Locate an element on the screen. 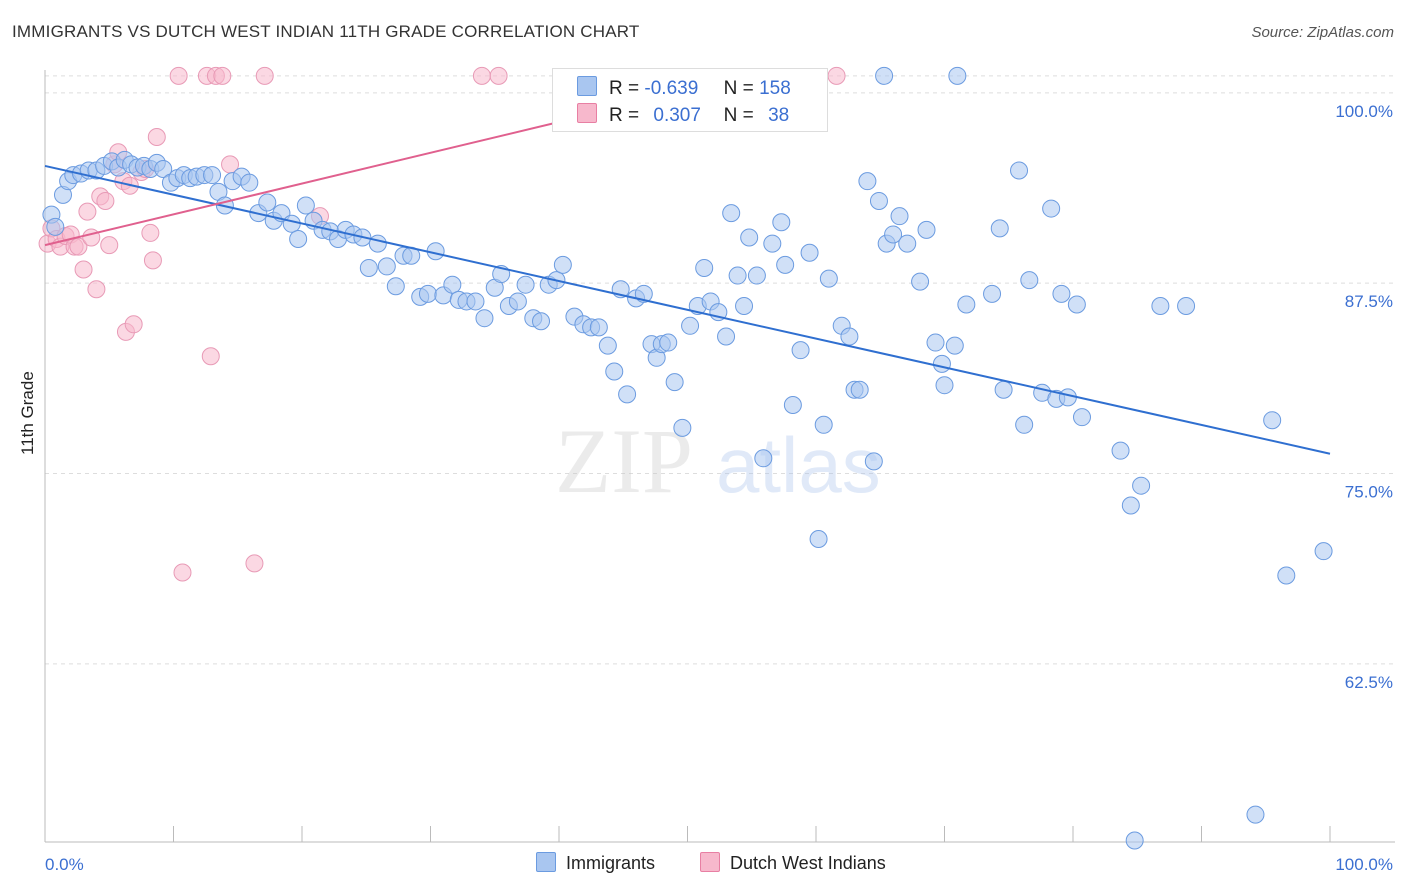 The width and height of the screenshot is (1406, 892). stats-legend: R = -0.639 N = 158 R = 0.307 N = 38 is located at coordinates (690, 100).